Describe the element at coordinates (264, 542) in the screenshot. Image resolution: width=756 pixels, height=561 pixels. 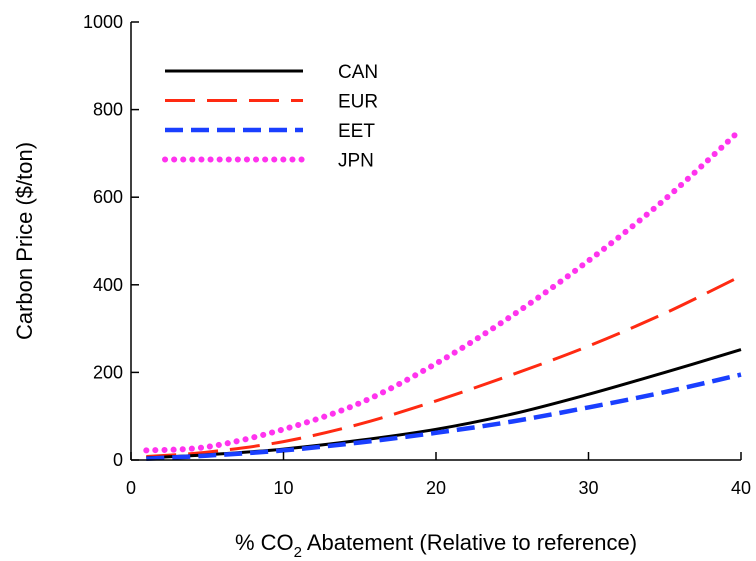
I see `x-axis-title-prefix: % CO` at that location.